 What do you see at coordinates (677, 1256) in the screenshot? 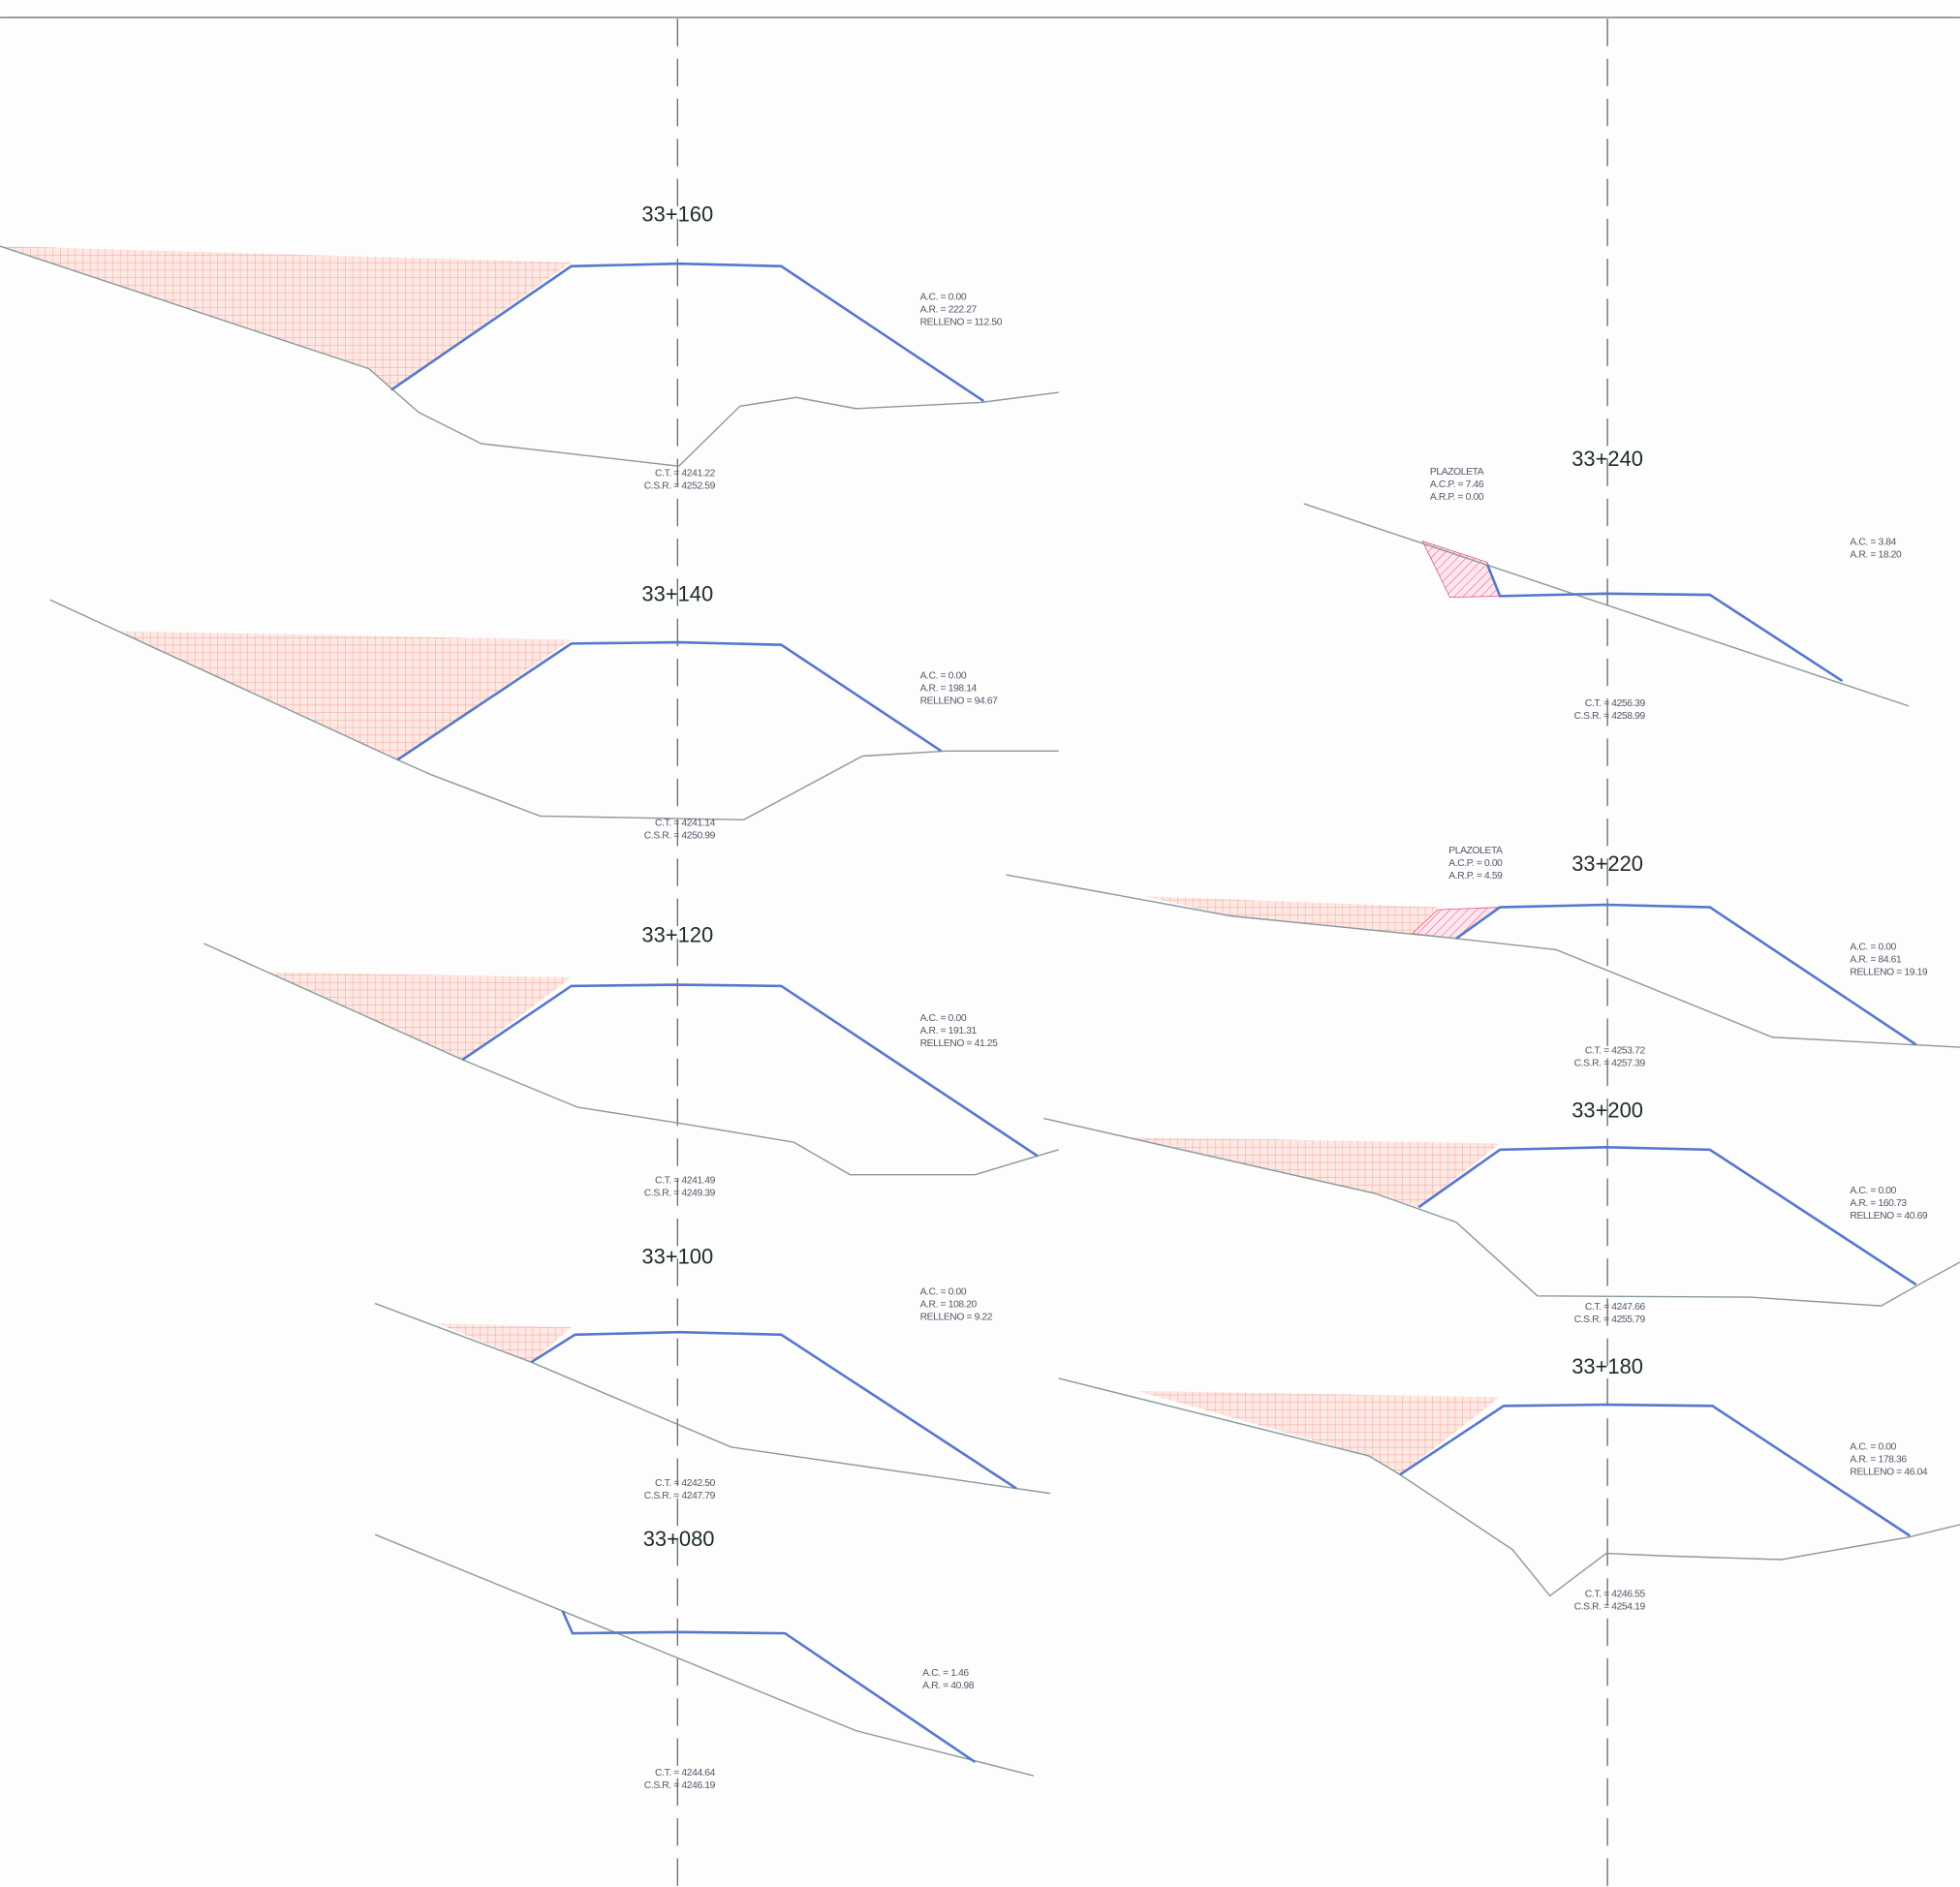
I see `station-label: 33+100` at bounding box center [677, 1256].